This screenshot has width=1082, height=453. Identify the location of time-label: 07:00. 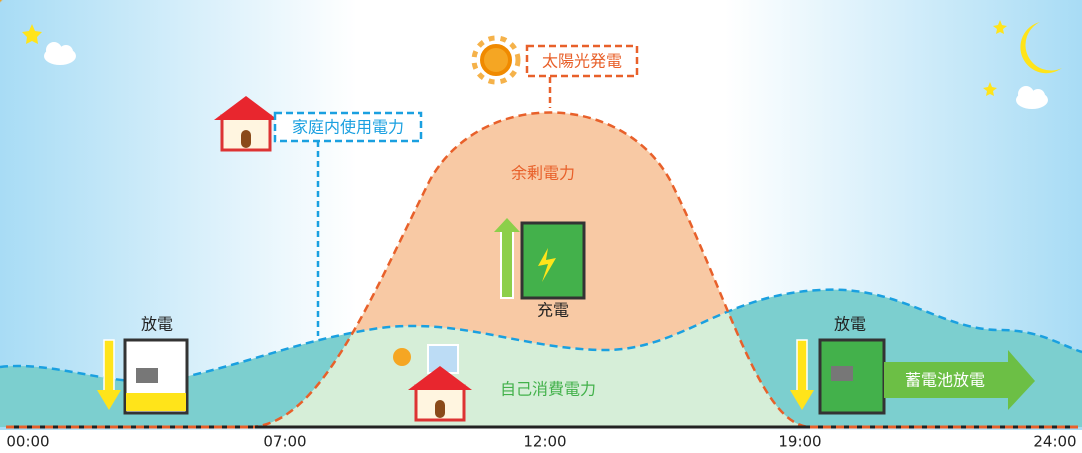
(284, 442).